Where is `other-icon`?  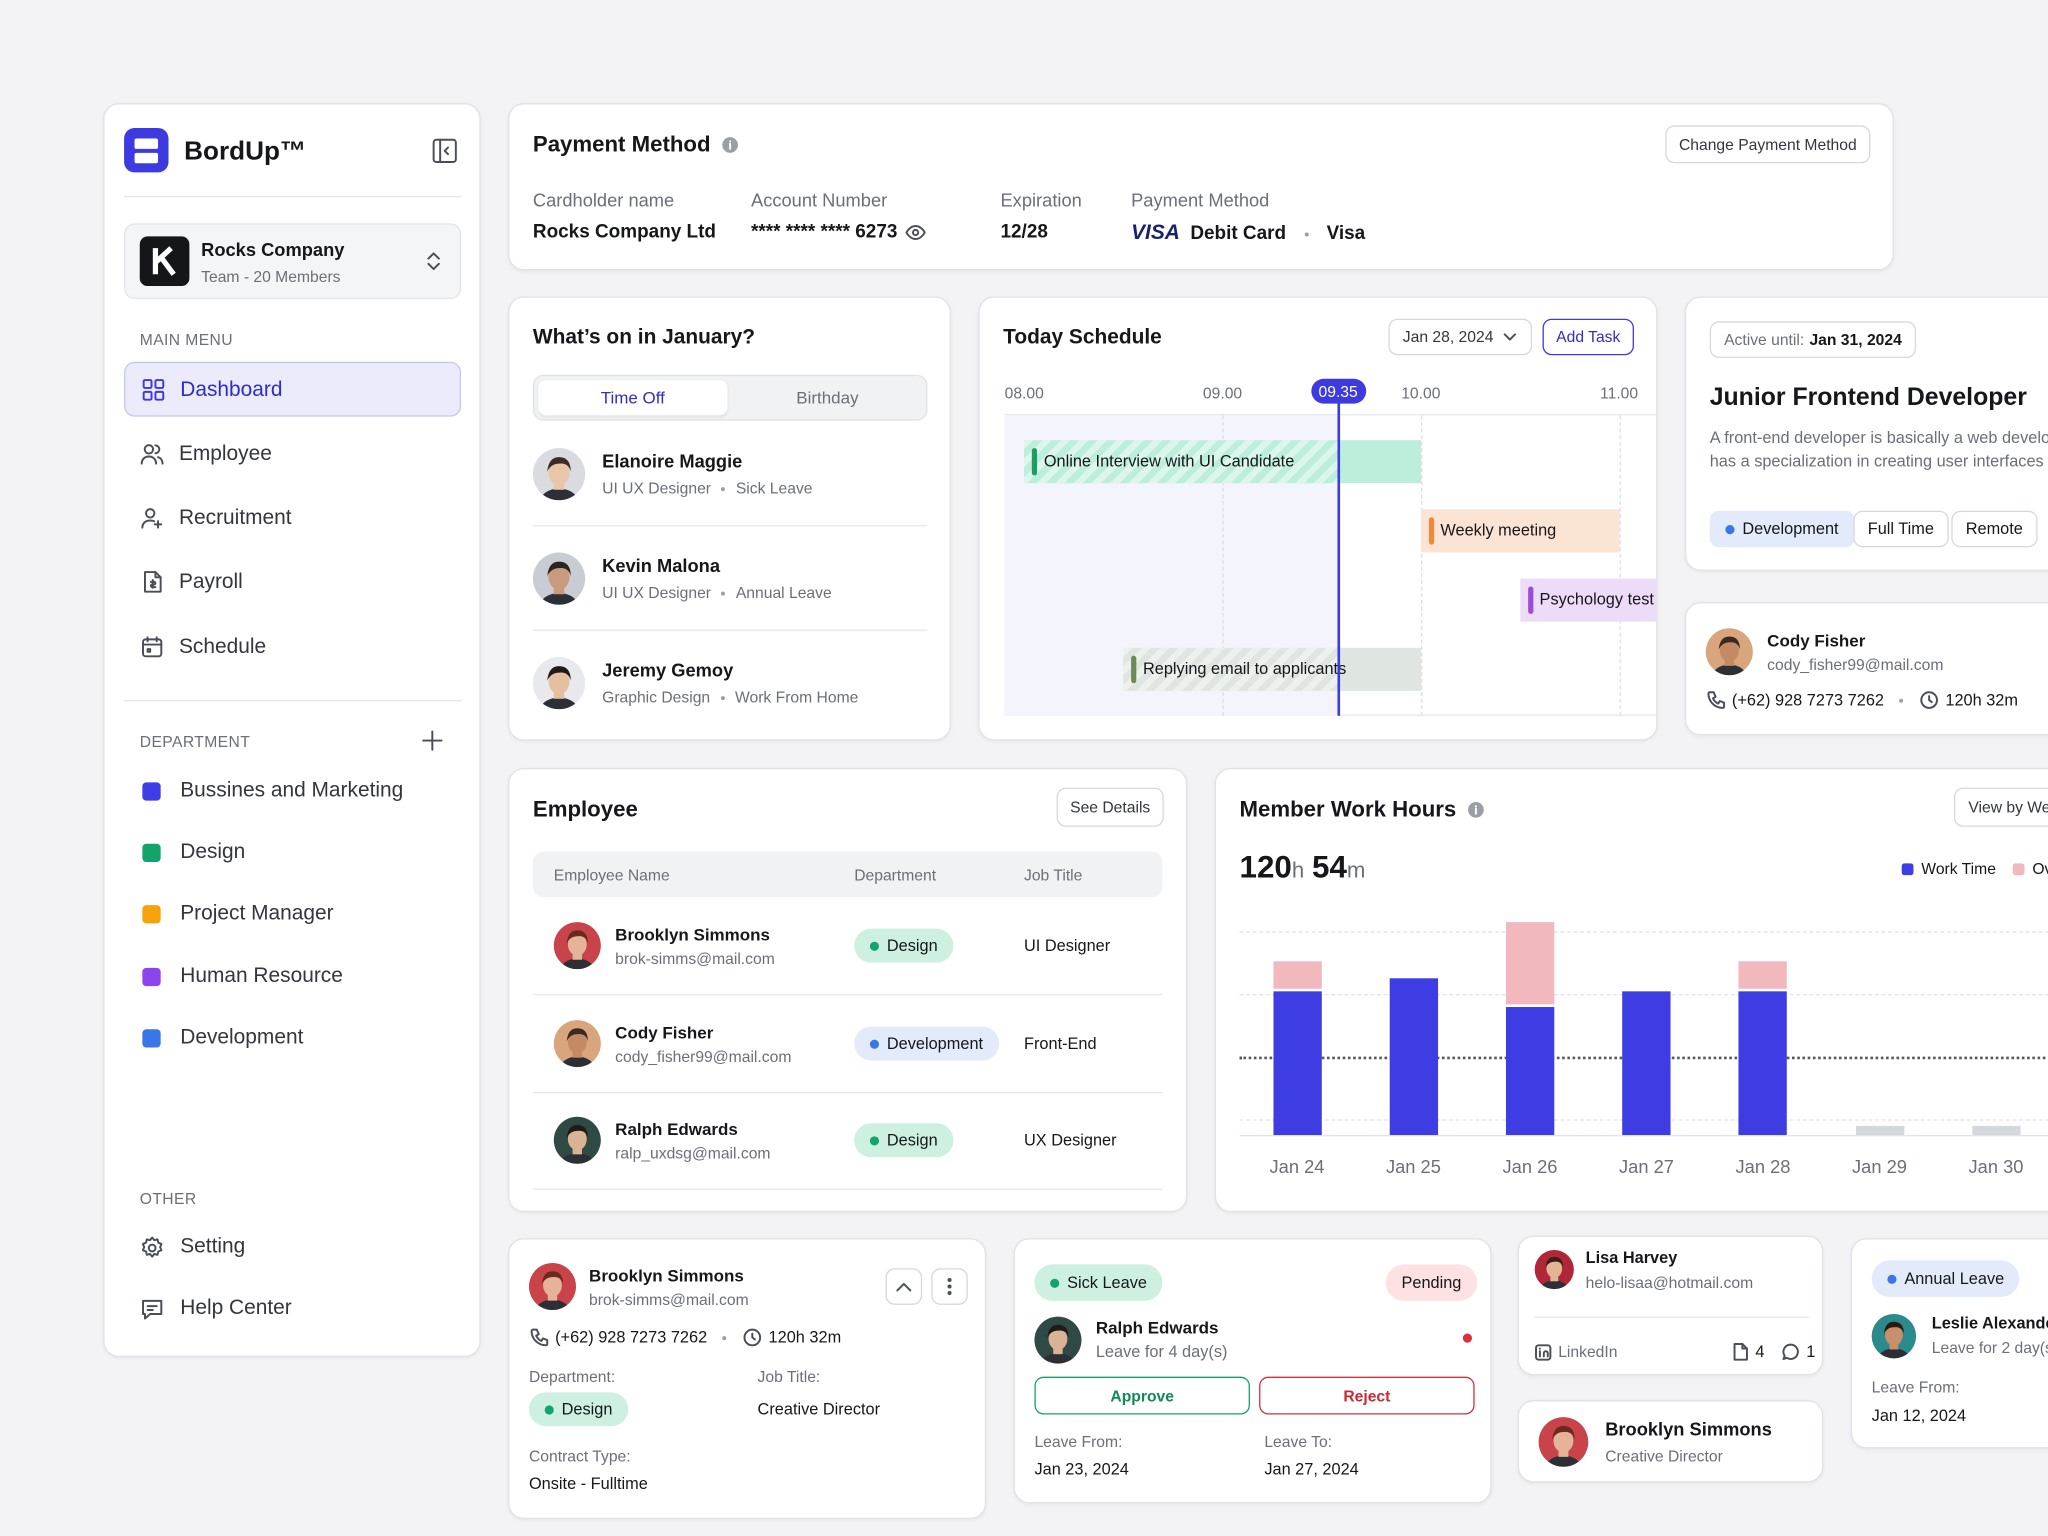
other-icon is located at coordinates (152, 1247).